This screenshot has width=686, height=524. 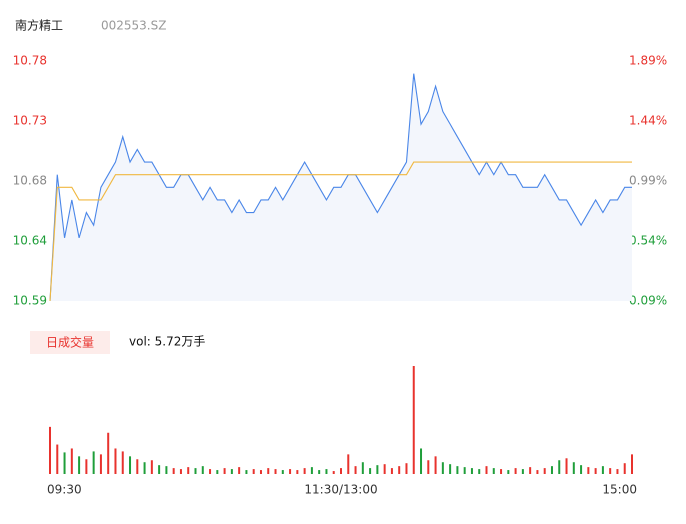 I want to click on volume-label: 日成交量, so click(x=70, y=342).